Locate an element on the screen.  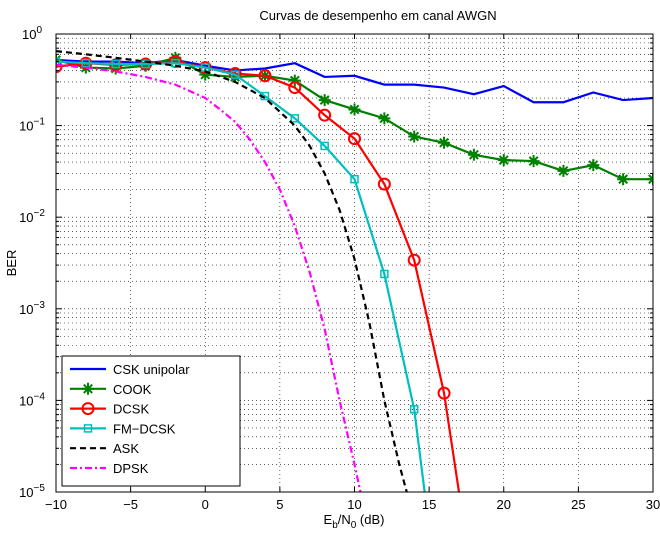
y-tick-label: 10⁰ is located at coordinates (32, 33).